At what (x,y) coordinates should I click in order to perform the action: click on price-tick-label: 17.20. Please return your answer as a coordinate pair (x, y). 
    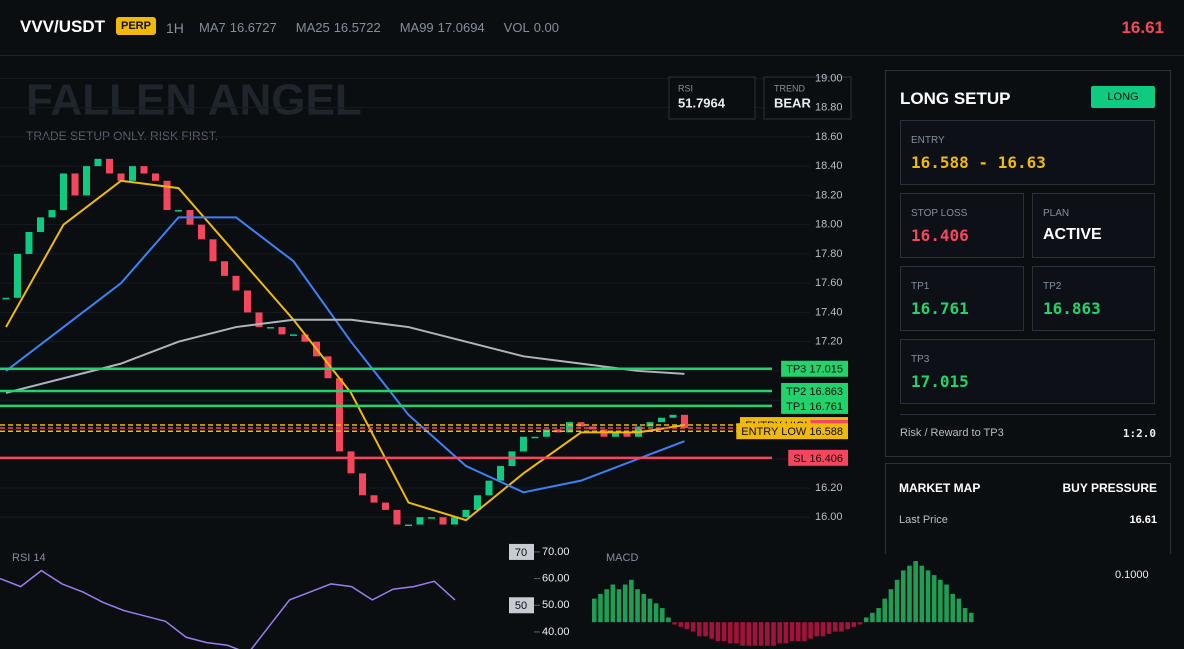
    Looking at the image, I should click on (829, 342).